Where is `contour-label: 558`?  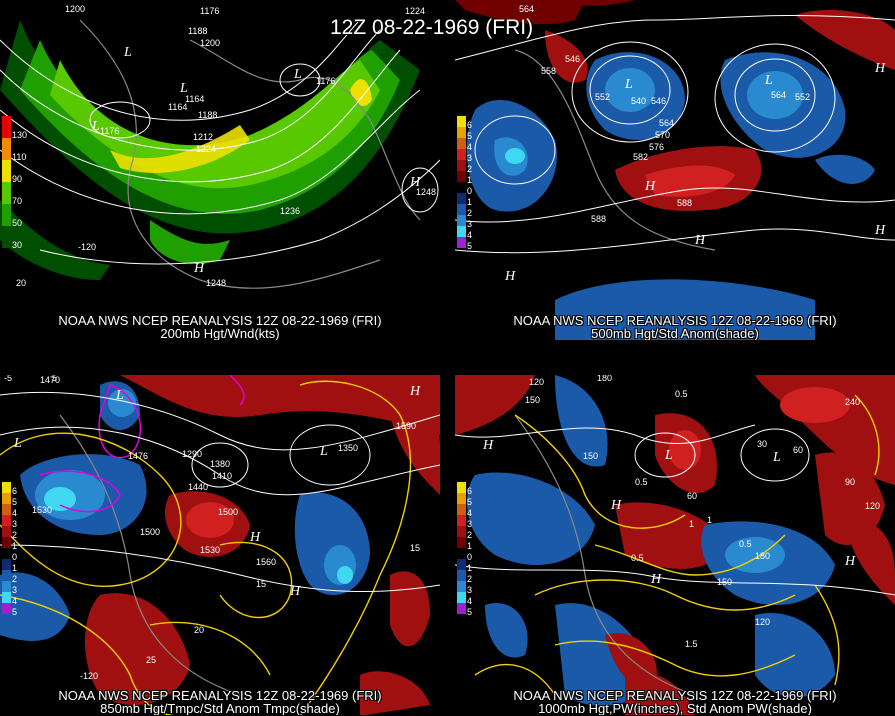
contour-label: 558 is located at coordinates (548, 71).